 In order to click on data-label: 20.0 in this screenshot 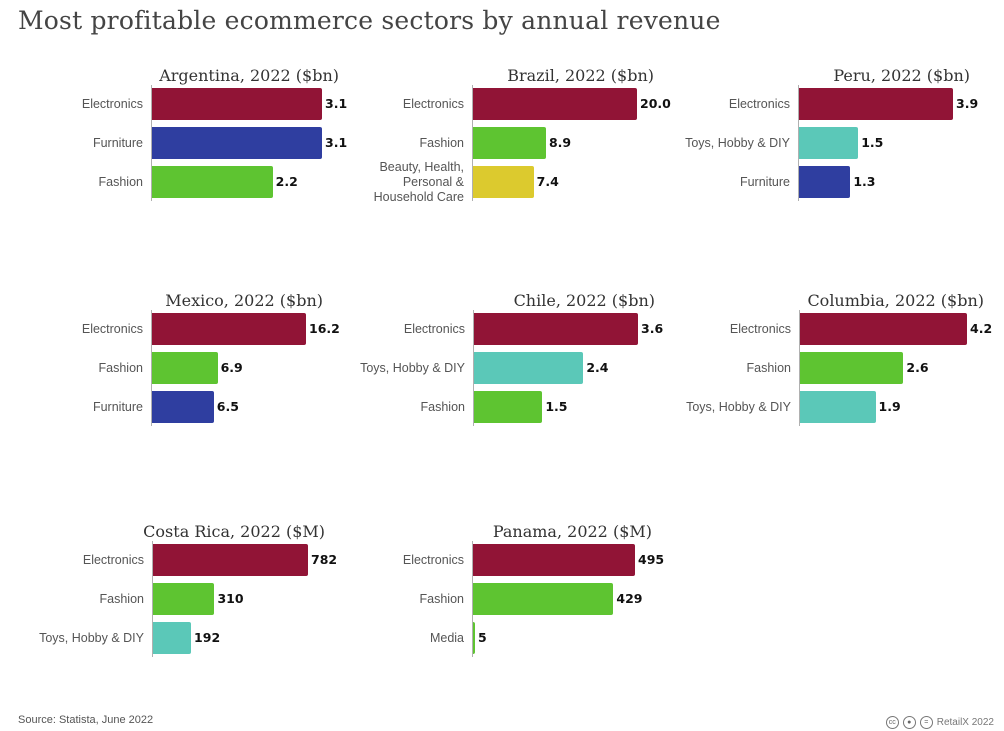, I will do `click(655, 103)`.